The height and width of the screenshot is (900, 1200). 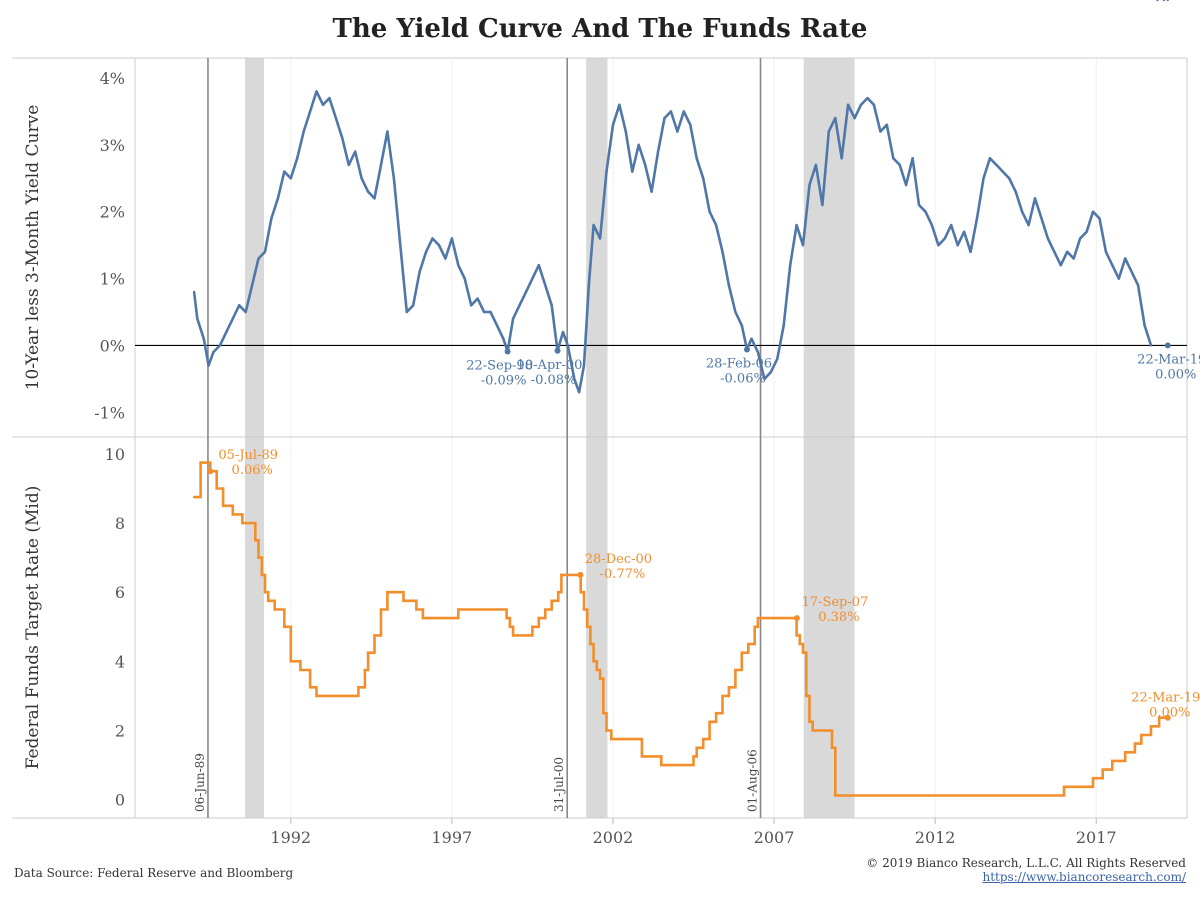 I want to click on top-annotation-value-3: 0.00%, so click(x=1175, y=374).